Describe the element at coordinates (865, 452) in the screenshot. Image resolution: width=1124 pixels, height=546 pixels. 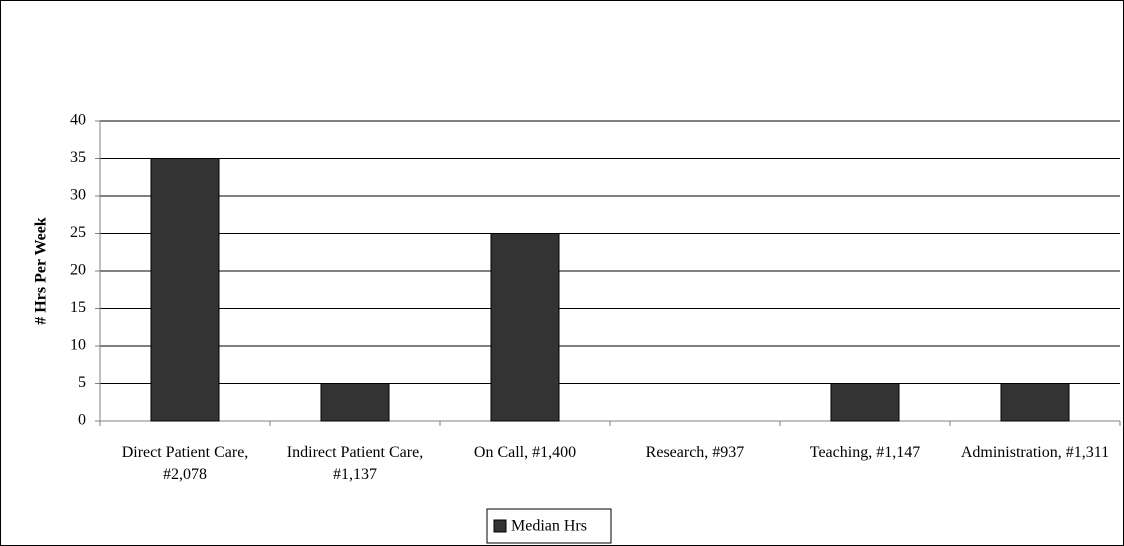
I see `x-tick-label: Teaching, #1,147` at that location.